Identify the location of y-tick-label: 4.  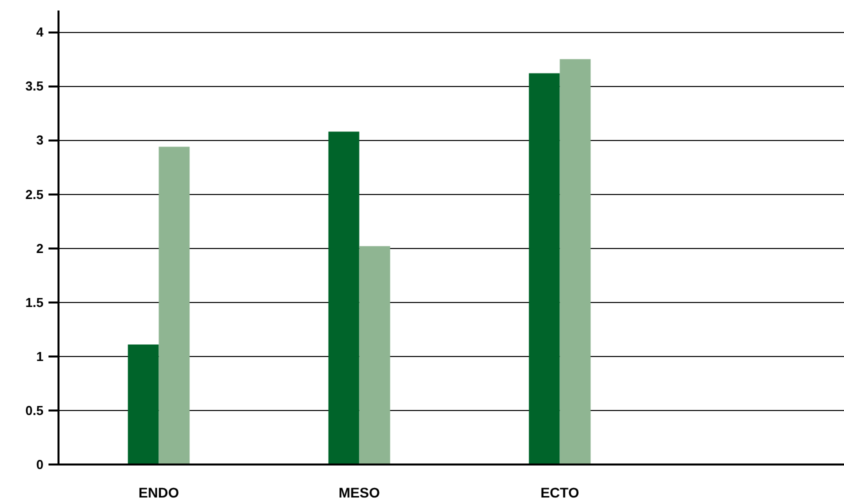
(40, 32).